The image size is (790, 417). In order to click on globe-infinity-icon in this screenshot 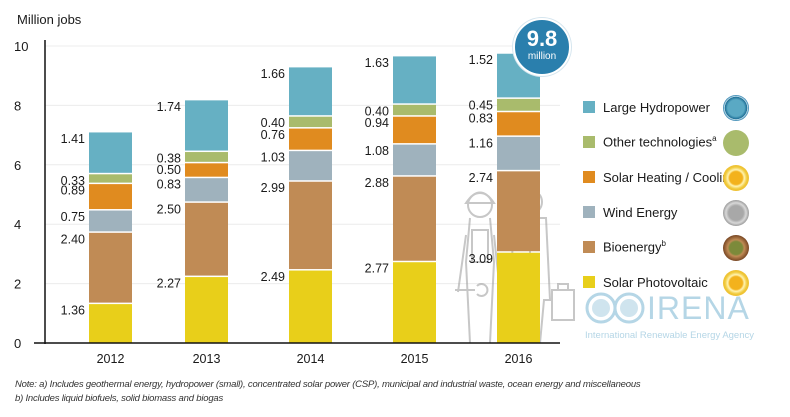, I will do `click(615, 308)`.